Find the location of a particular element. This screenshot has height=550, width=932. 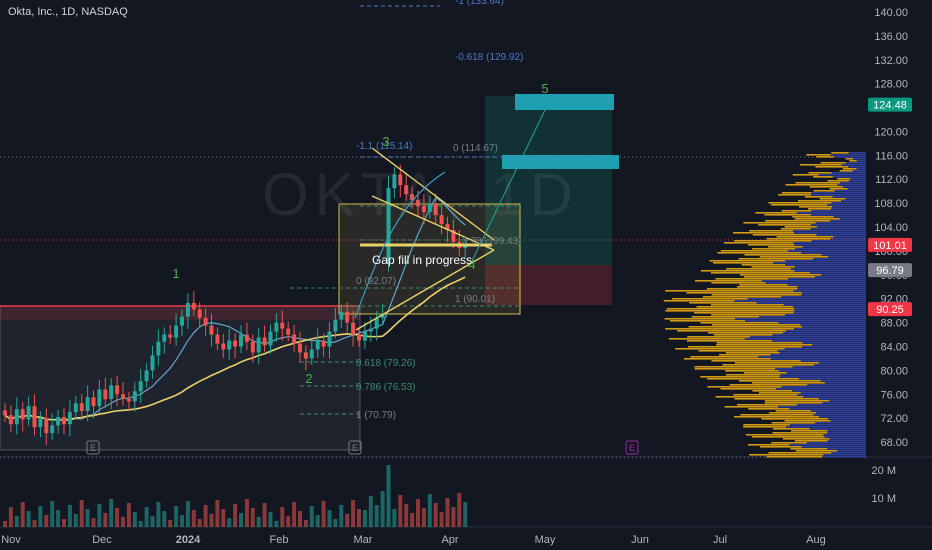

symbol-title: Okta, Inc., 1D, NASDAQ is located at coordinates (68, 12).